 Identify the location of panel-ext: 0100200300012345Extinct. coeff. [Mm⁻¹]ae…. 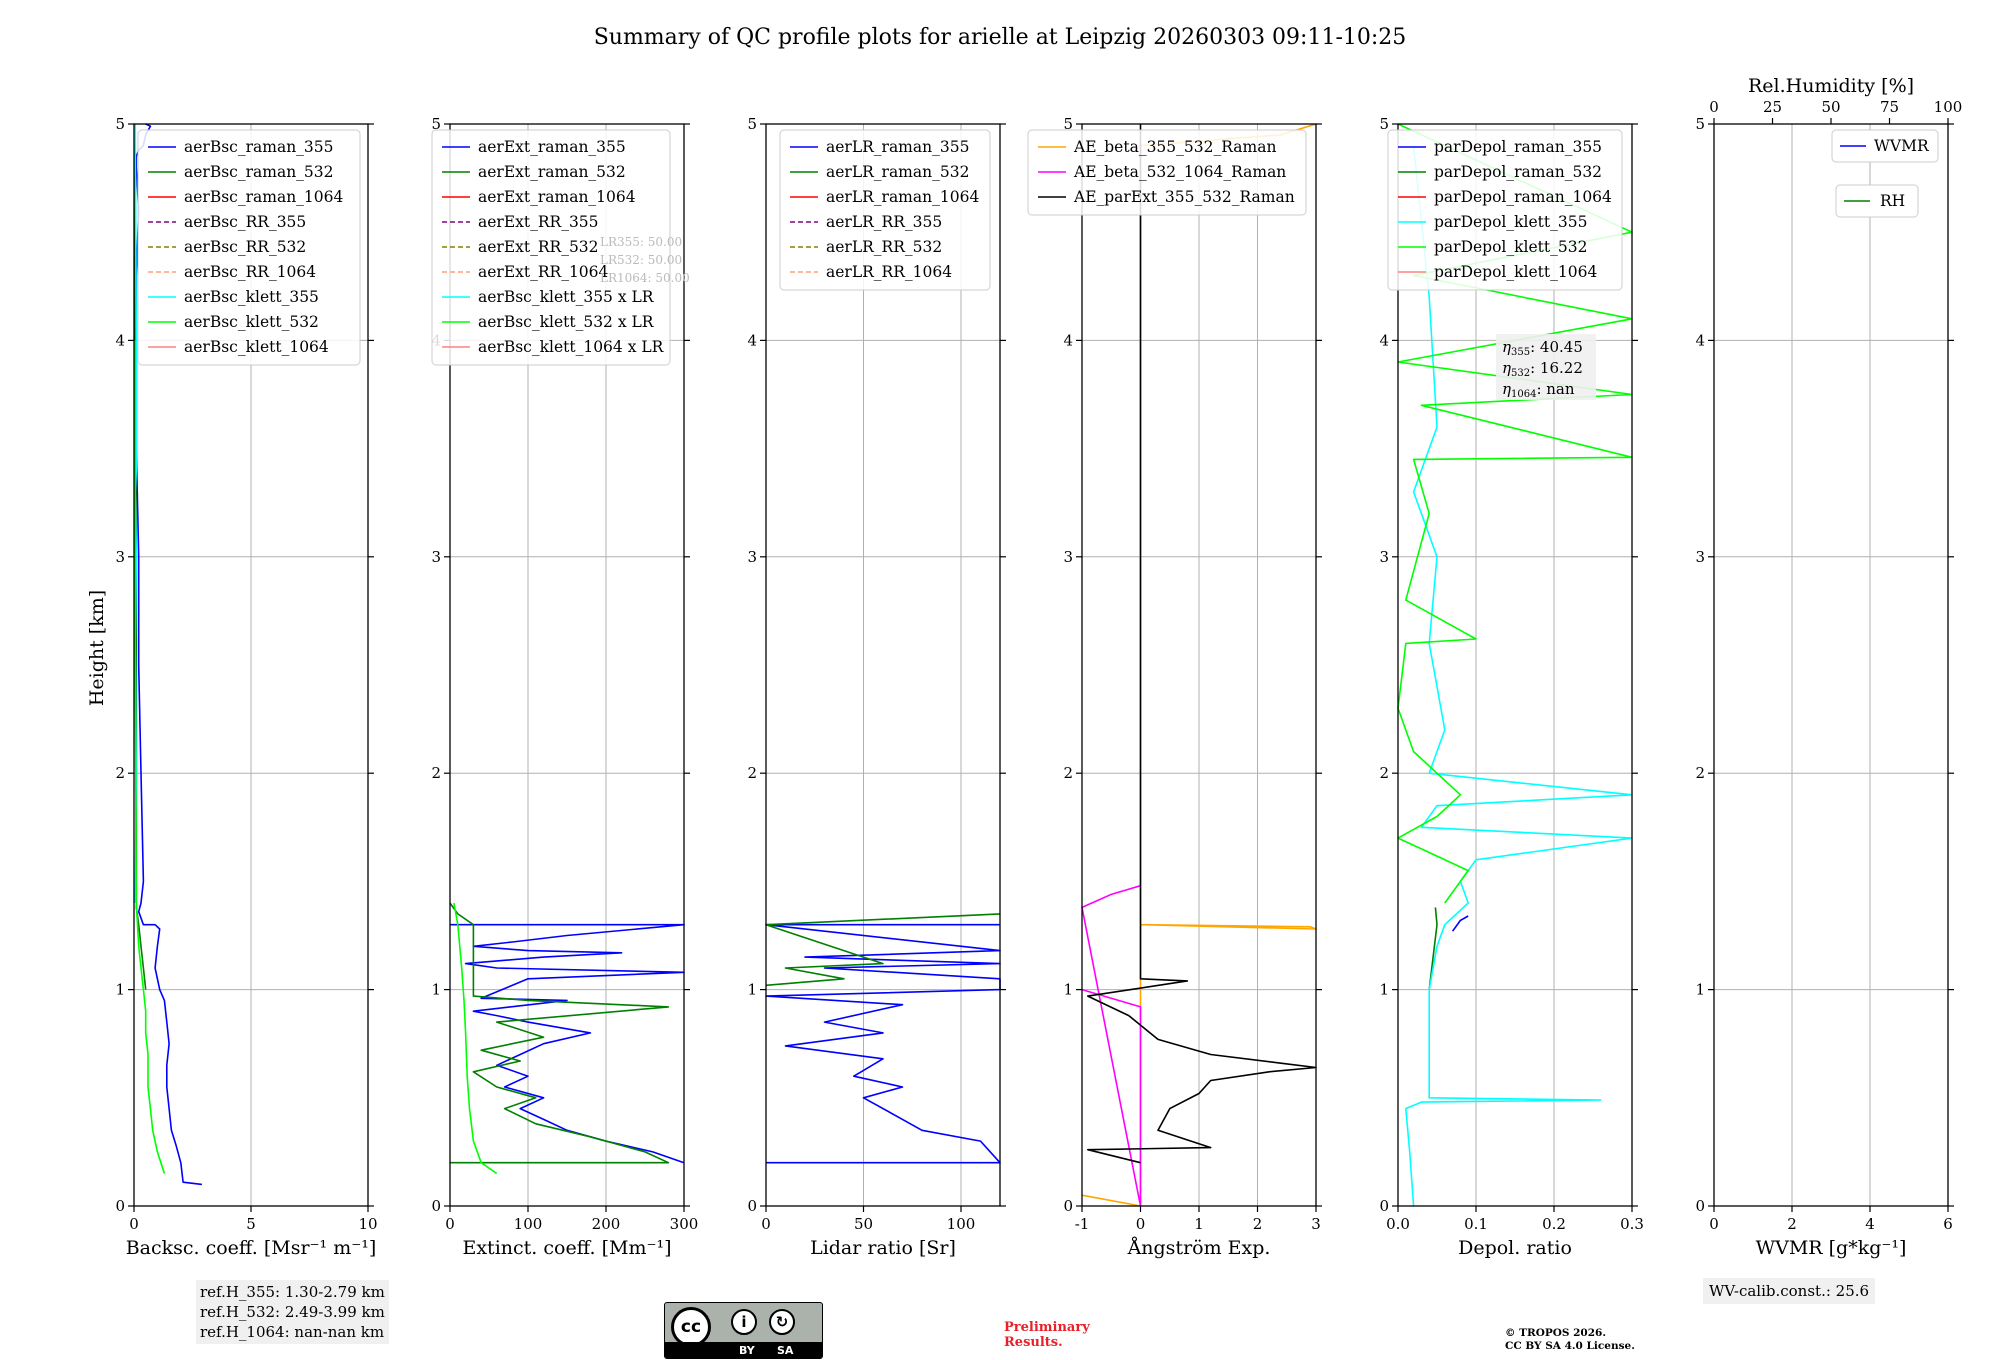
(564, 687).